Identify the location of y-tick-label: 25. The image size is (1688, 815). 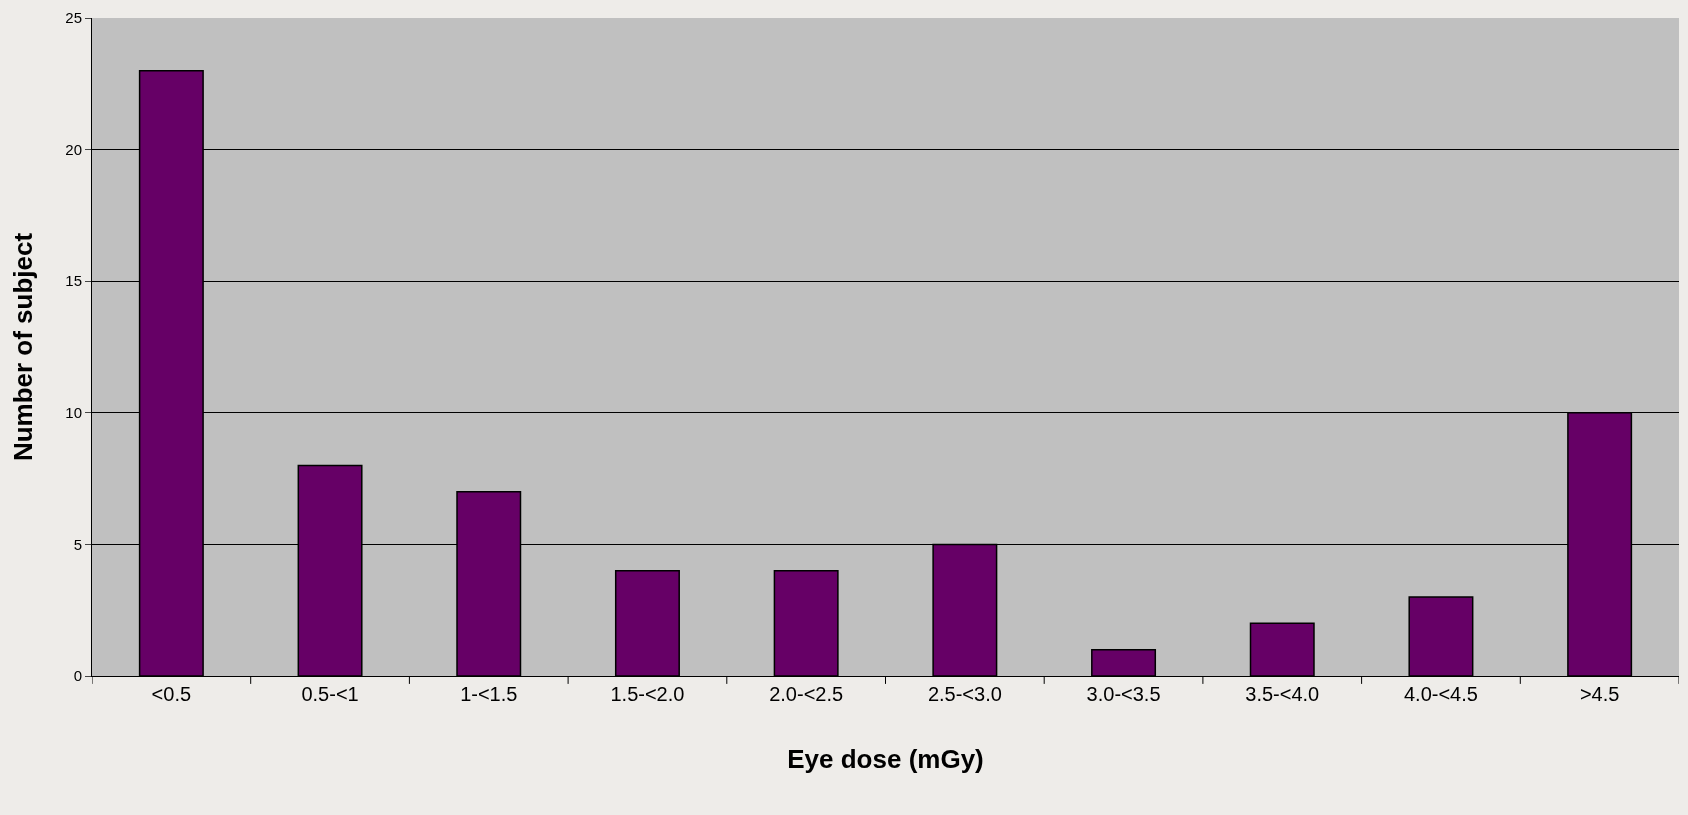
(73, 18).